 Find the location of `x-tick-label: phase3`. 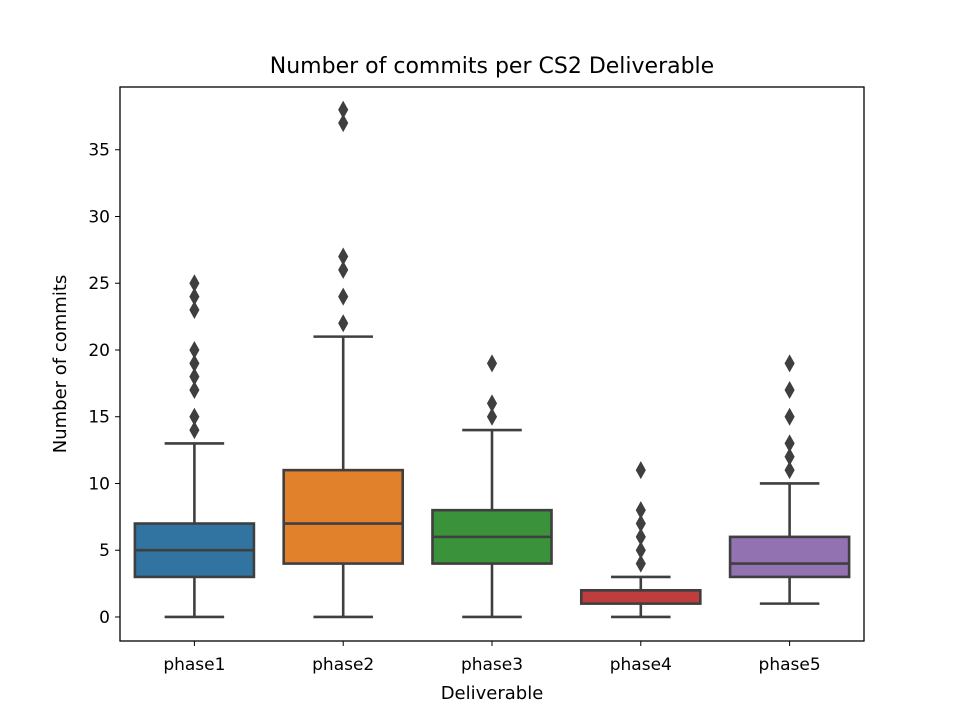

x-tick-label: phase3 is located at coordinates (492, 665).